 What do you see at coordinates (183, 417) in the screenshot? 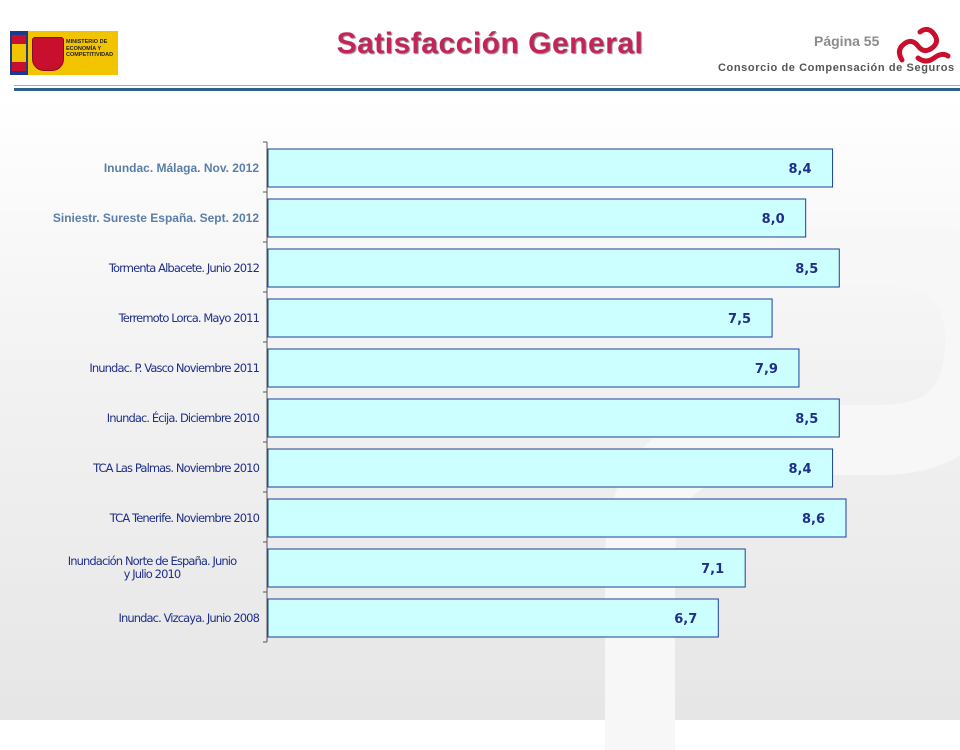
I see `tick-label: Inundac. Écija. Diciembre 2010` at bounding box center [183, 417].